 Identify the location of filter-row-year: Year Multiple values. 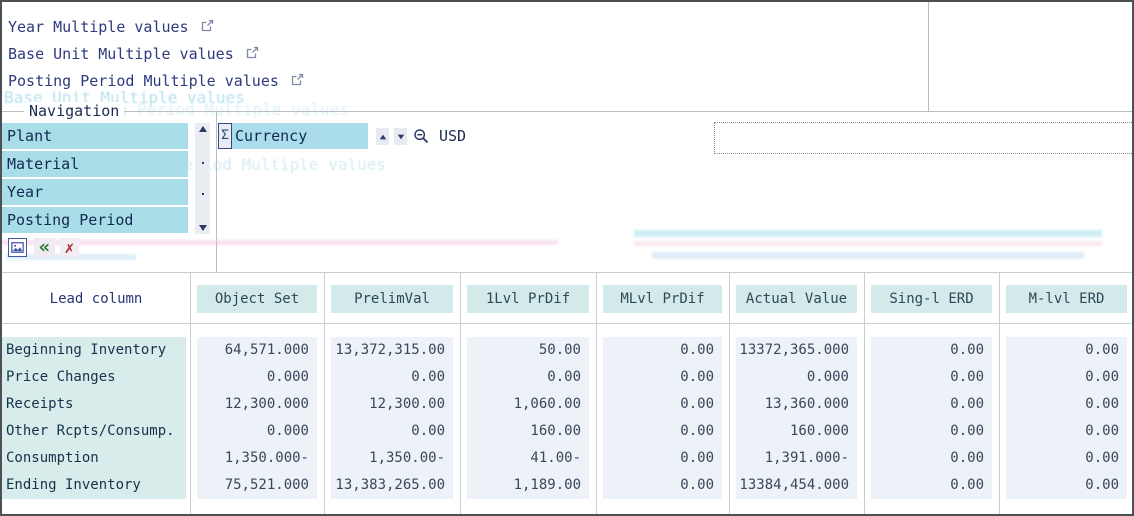
(111, 27).